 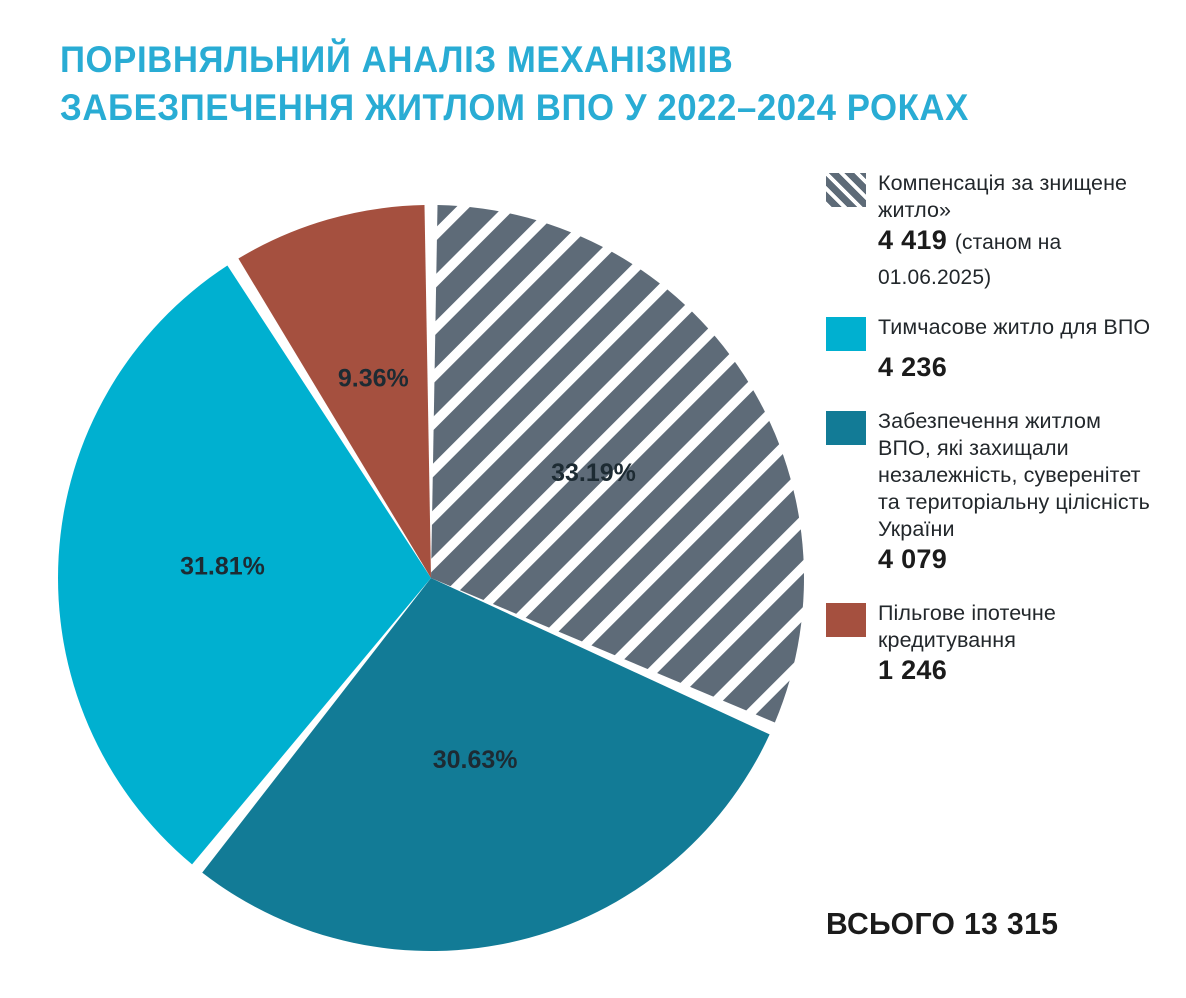 What do you see at coordinates (913, 367) in the screenshot?
I see `legend-value-number-temporary-housing: 4 236` at bounding box center [913, 367].